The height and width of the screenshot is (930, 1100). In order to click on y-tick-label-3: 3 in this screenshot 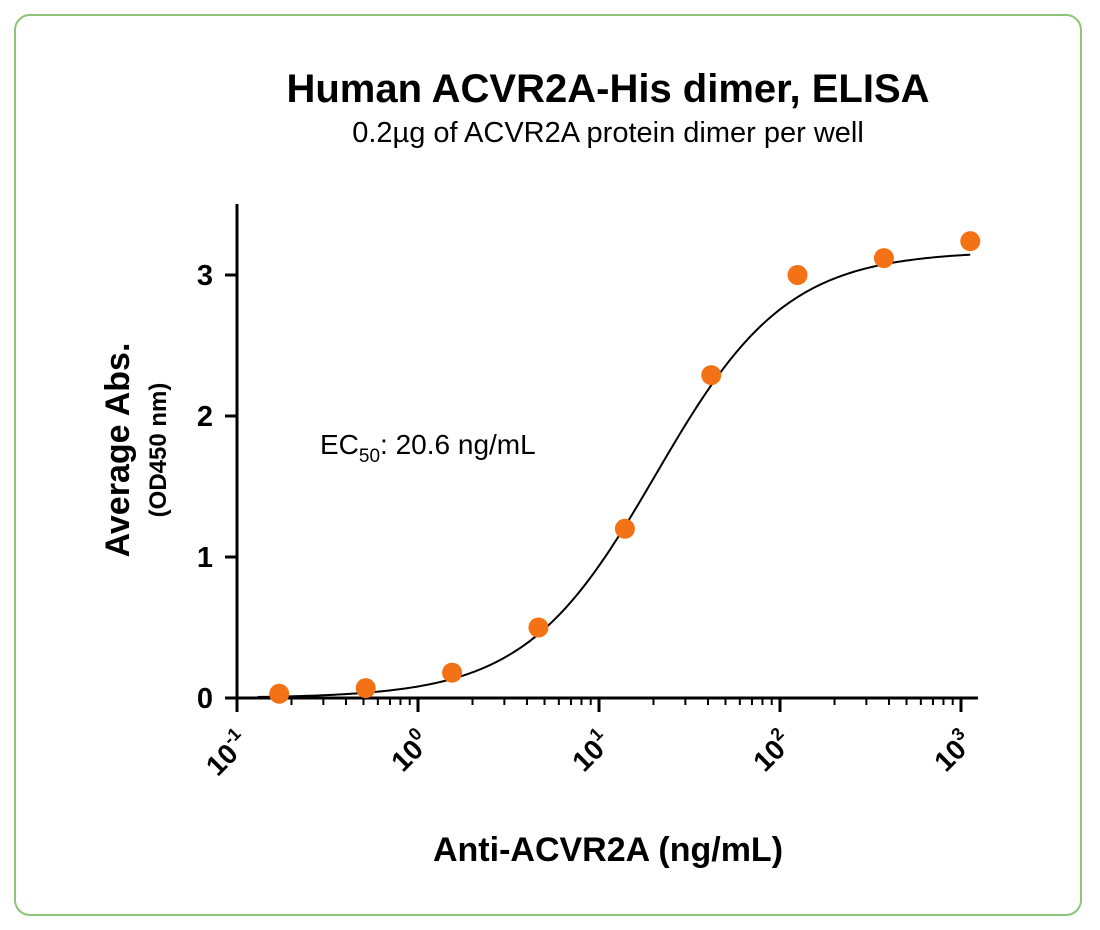, I will do `click(205, 276)`.